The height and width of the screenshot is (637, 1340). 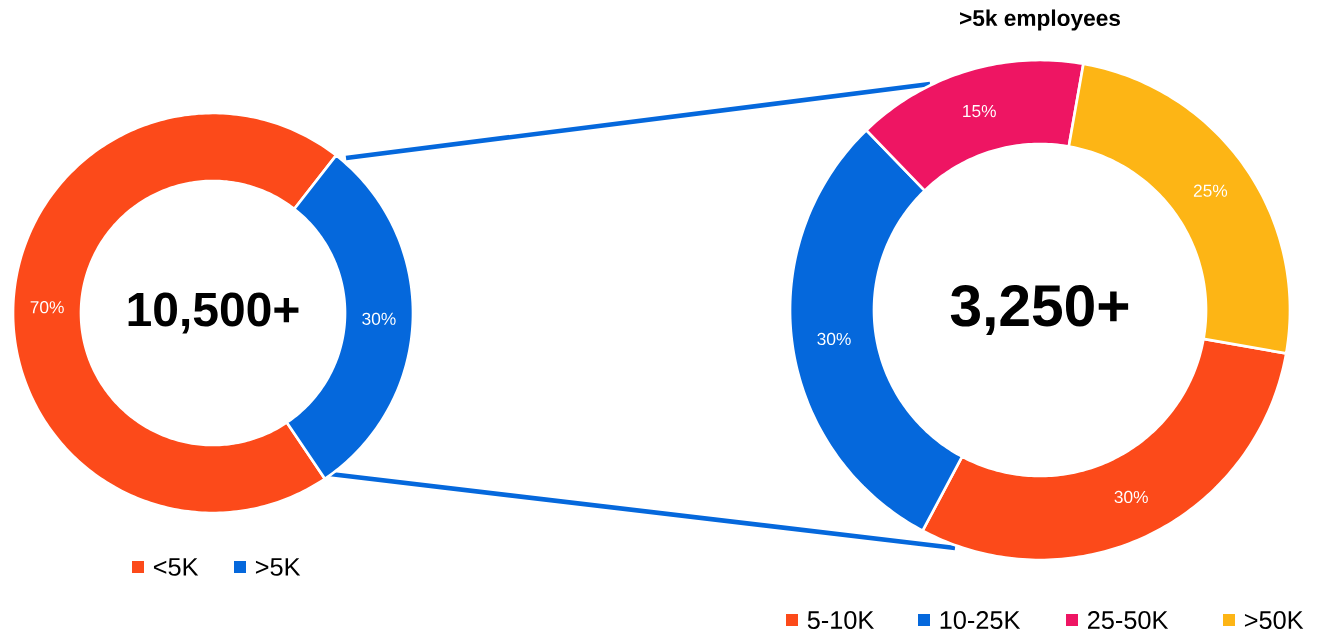 What do you see at coordinates (1128, 620) in the screenshot?
I see `legend-label: 25-50K` at bounding box center [1128, 620].